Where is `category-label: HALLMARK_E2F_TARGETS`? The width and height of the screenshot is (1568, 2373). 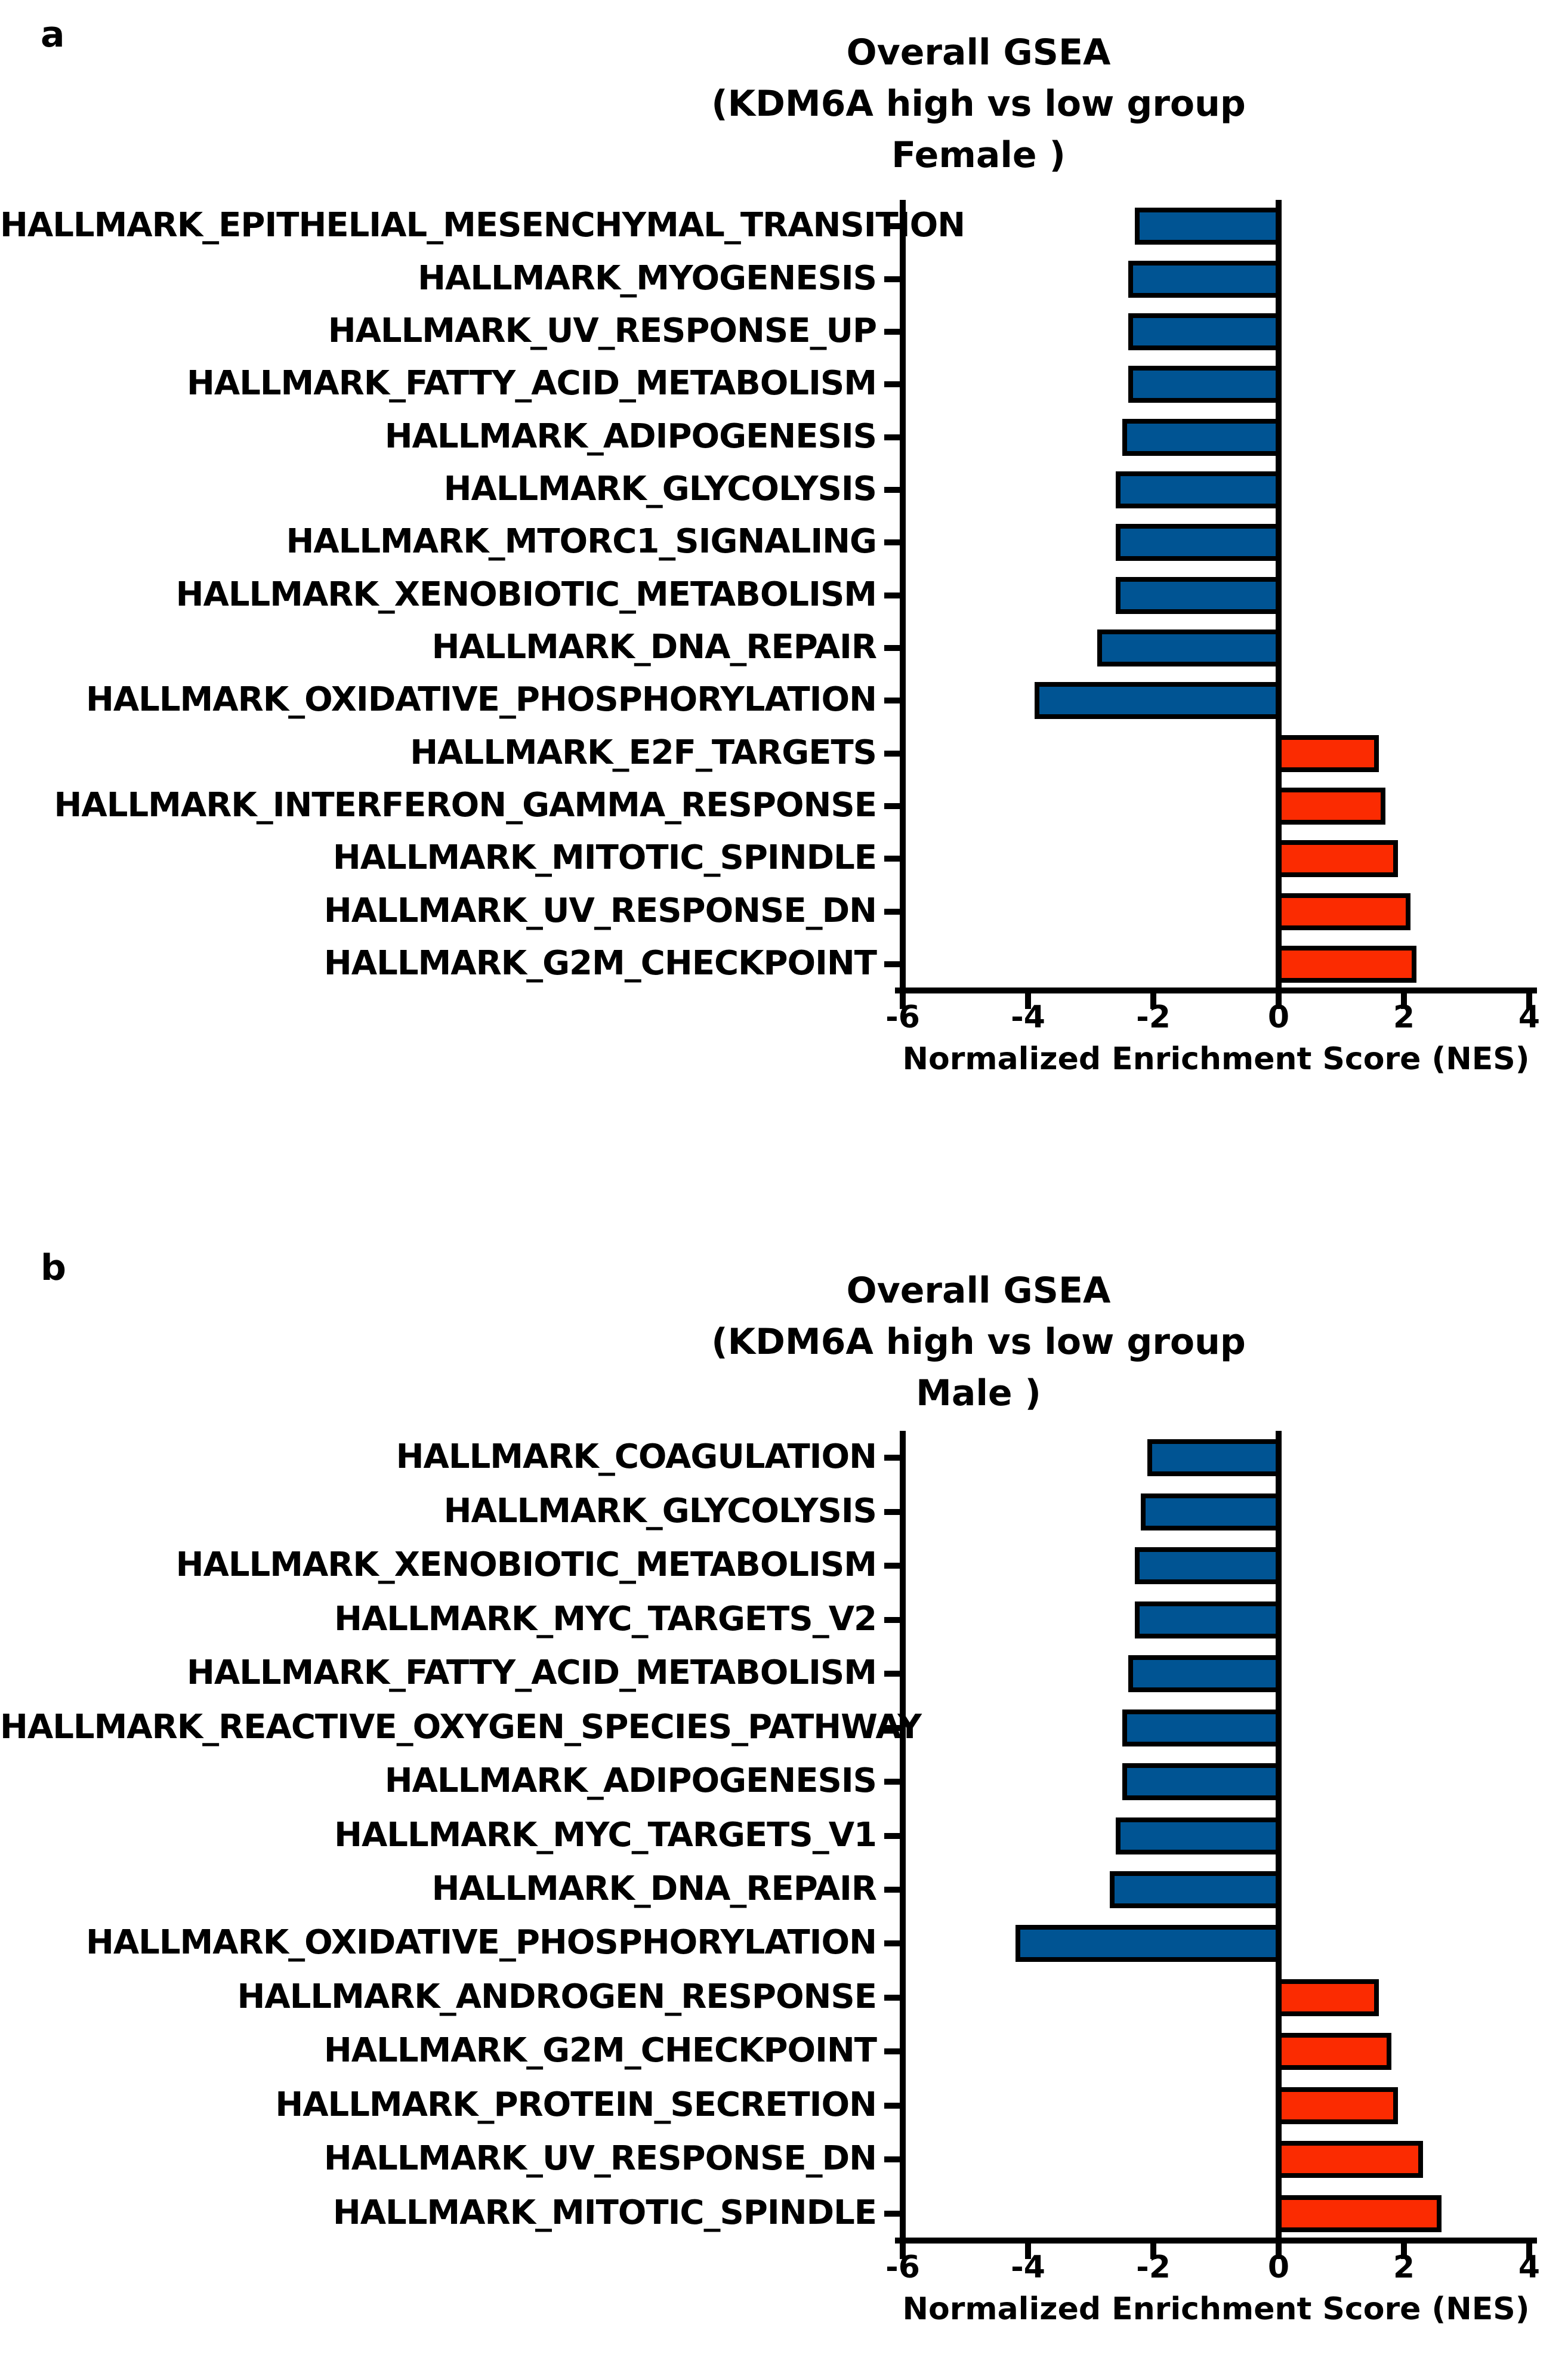 category-label: HALLMARK_E2F_TARGETS is located at coordinates (643, 752).